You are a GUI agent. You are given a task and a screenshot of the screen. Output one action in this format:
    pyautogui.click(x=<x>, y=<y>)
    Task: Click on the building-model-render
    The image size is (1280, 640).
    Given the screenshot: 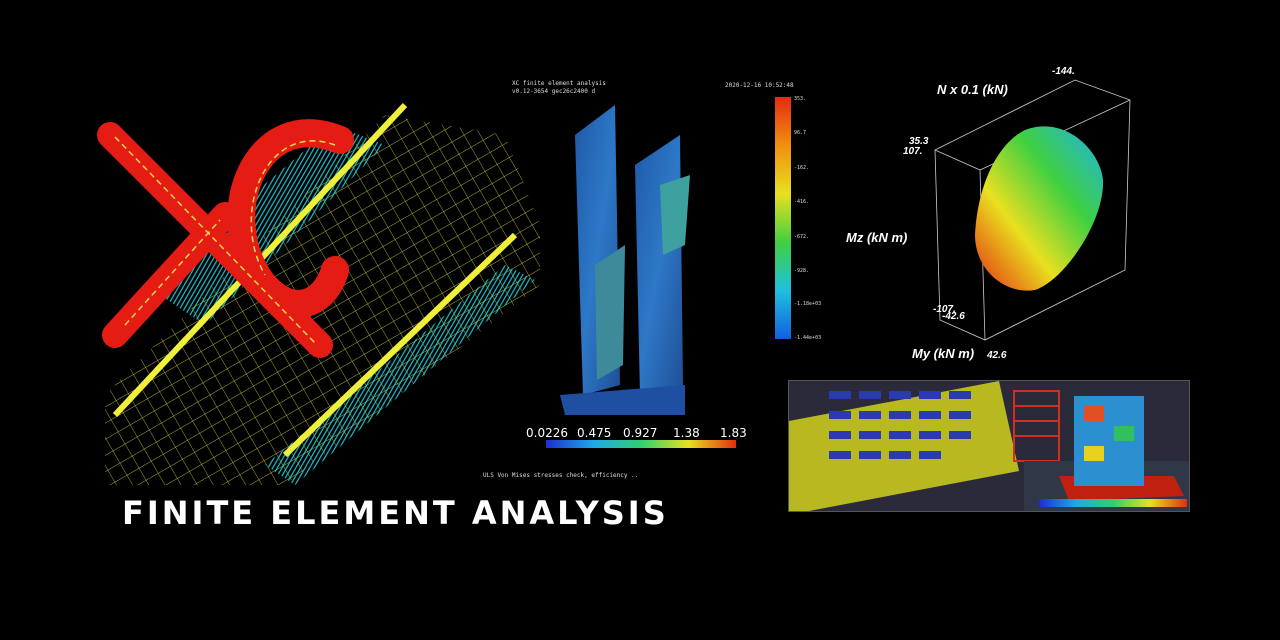 What is the action you would take?
    pyautogui.click(x=989, y=446)
    